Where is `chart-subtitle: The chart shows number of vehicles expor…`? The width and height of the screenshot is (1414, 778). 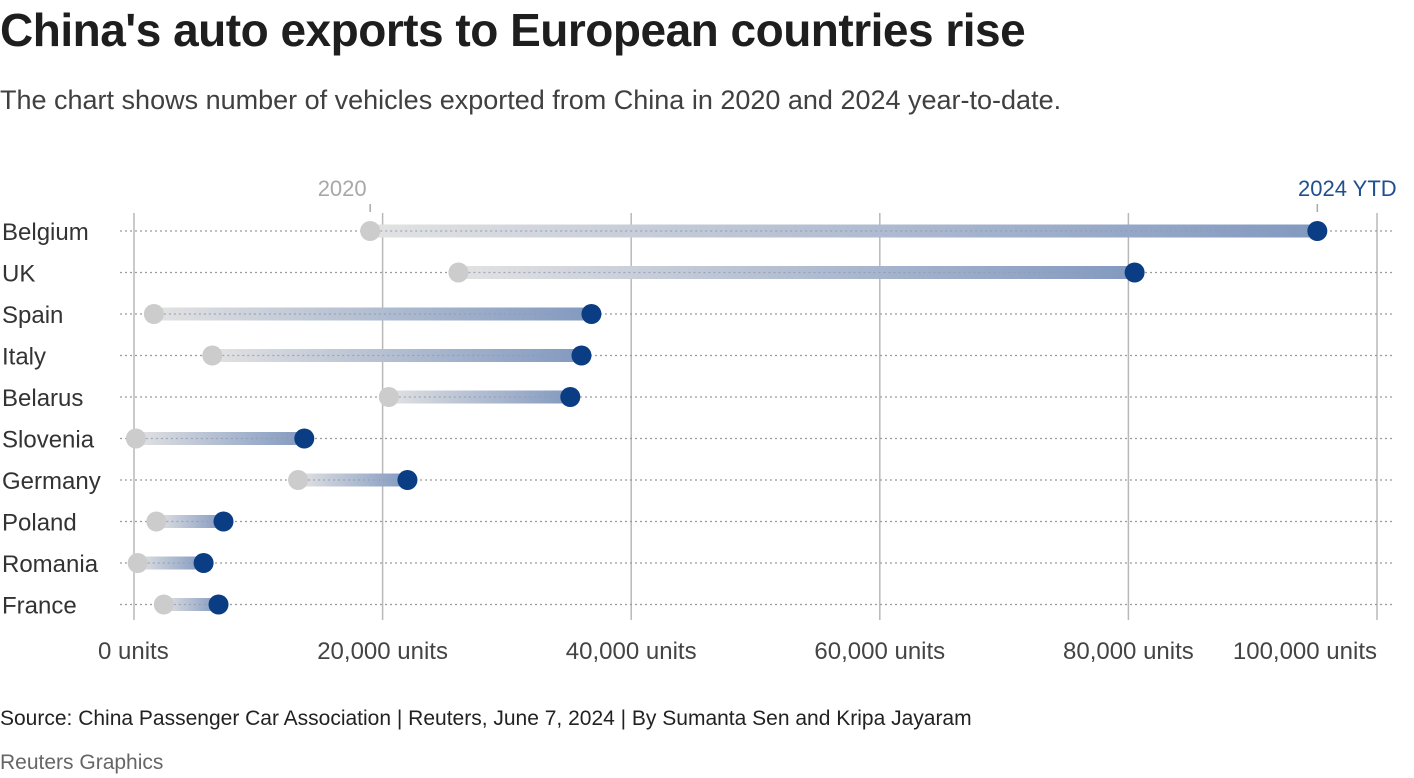
chart-subtitle: The chart shows number of vehicles expor… is located at coordinates (531, 100).